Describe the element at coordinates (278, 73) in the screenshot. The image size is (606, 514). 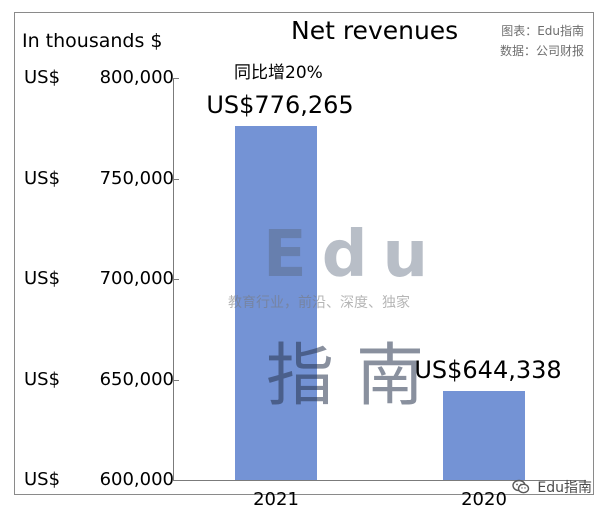
I see `growth-annotation: 同比增20%` at that location.